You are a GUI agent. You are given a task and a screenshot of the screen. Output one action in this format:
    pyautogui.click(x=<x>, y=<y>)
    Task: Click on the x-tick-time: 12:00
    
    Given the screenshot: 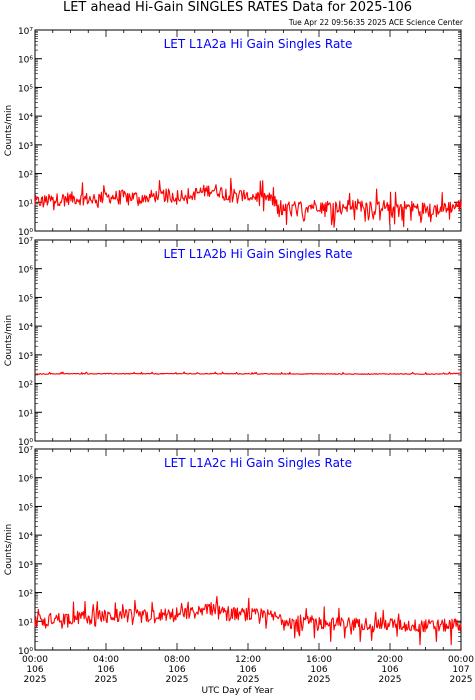 What is the action you would take?
    pyautogui.click(x=248, y=660)
    